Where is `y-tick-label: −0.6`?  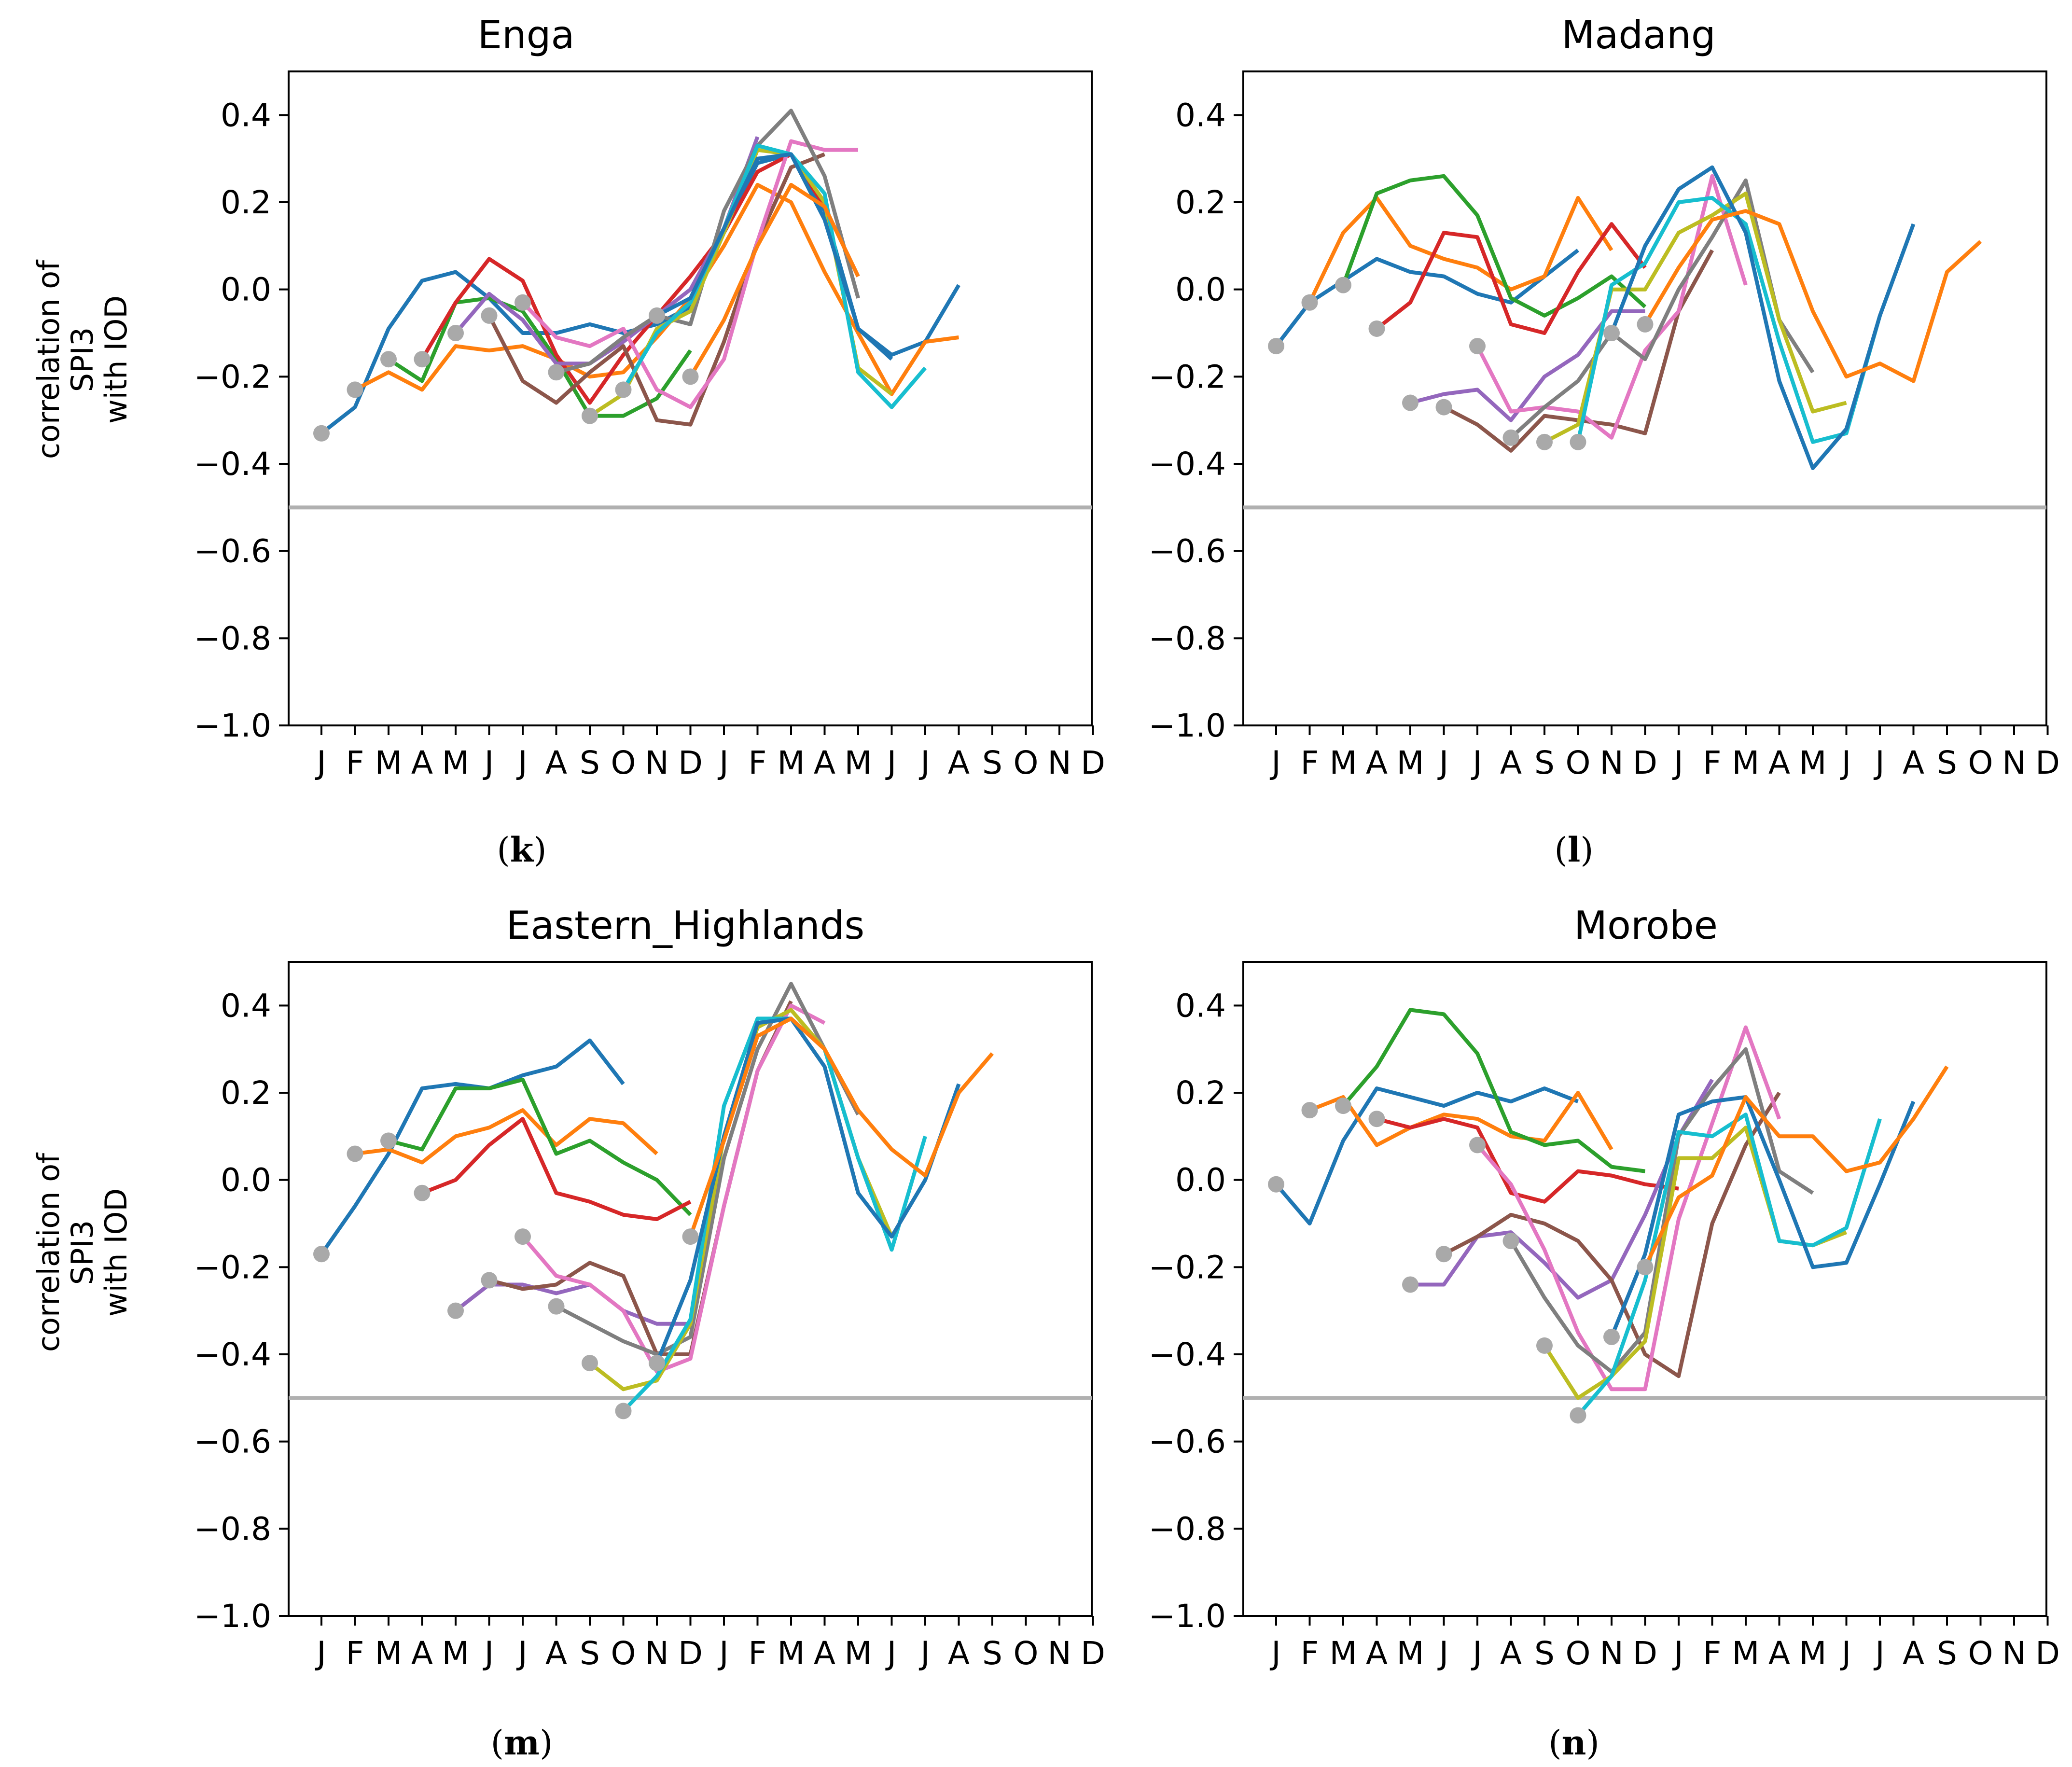 y-tick-label: −0.6 is located at coordinates (232, 1442).